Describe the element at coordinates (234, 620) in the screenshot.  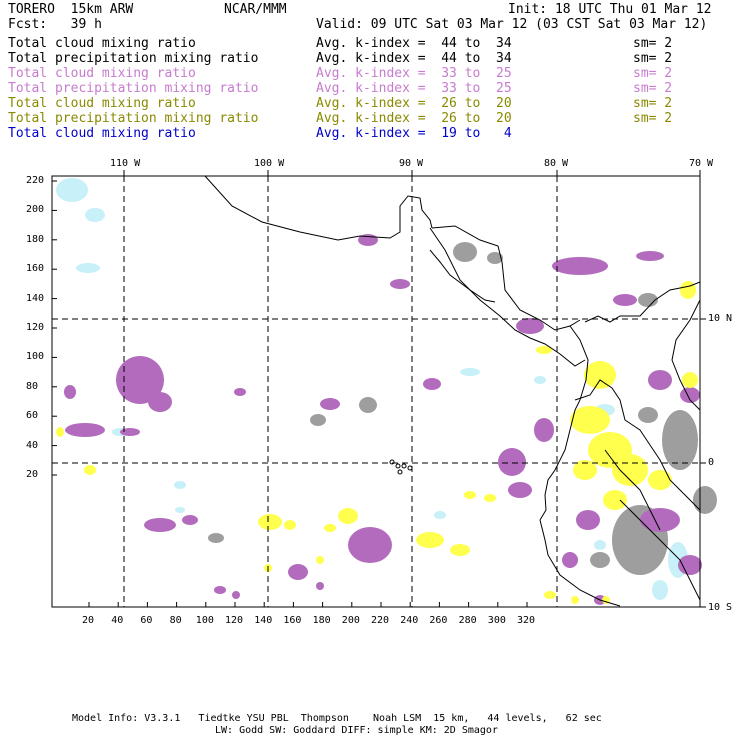
I see `x-tick-label: 120` at that location.